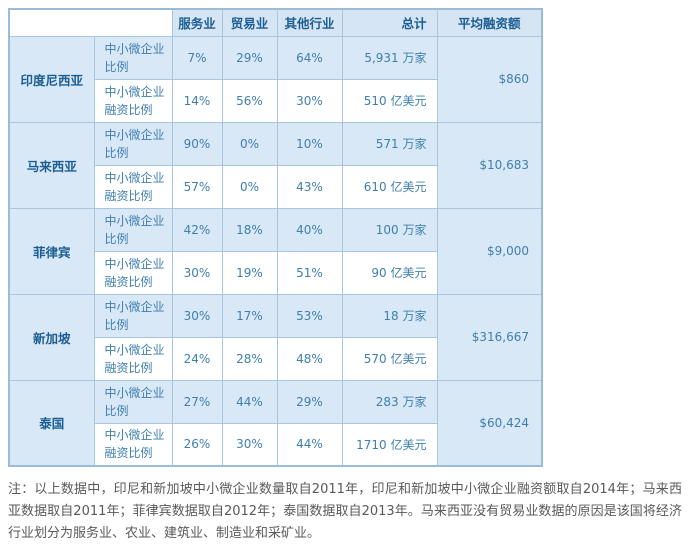 This screenshot has width=691, height=553. I want to click on table-row: 马来西亚 中小微企业比例 90% 0% 10% 571 万家 $10,683, so click(275, 165).